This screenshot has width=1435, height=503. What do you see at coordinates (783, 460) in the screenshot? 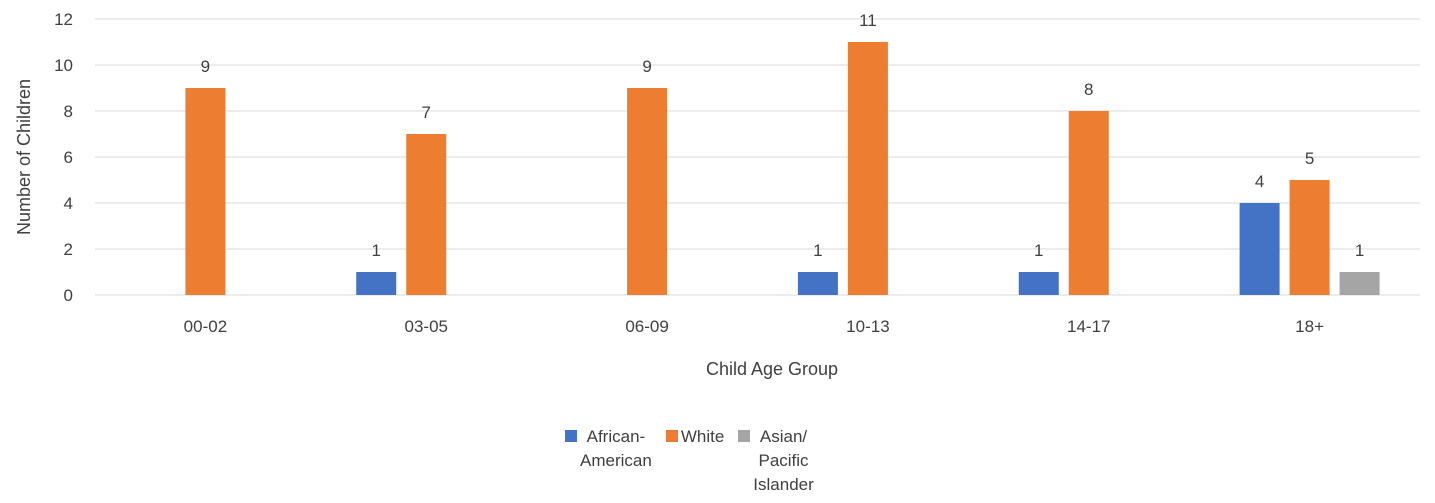
I see `legend-label: Asian/ Pacific Islander` at bounding box center [783, 460].